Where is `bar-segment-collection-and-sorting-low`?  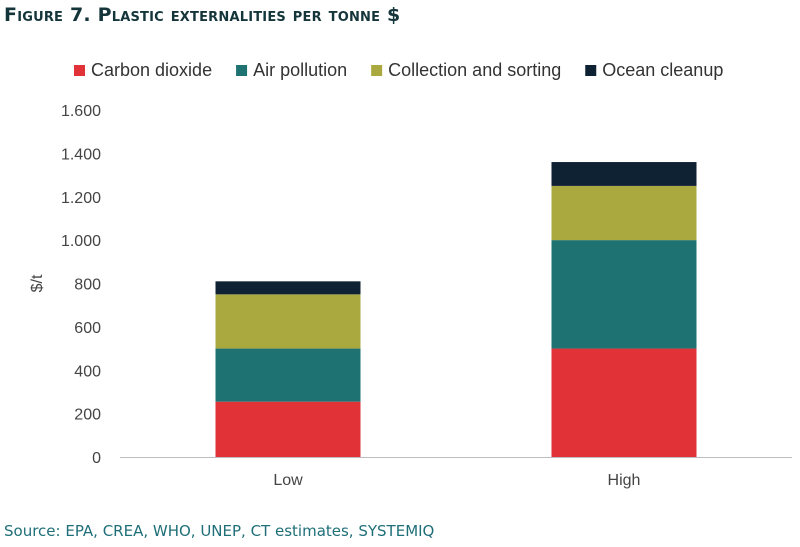 bar-segment-collection-and-sorting-low is located at coordinates (288, 321).